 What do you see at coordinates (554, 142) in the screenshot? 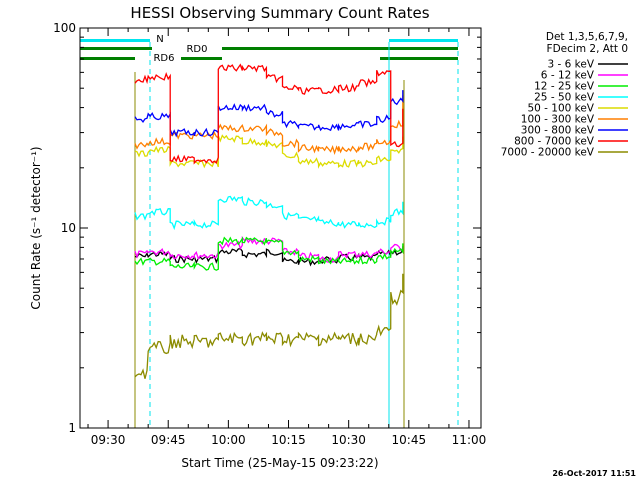
I see `legend-item-label: 800 - 7000 keV` at bounding box center [554, 142].